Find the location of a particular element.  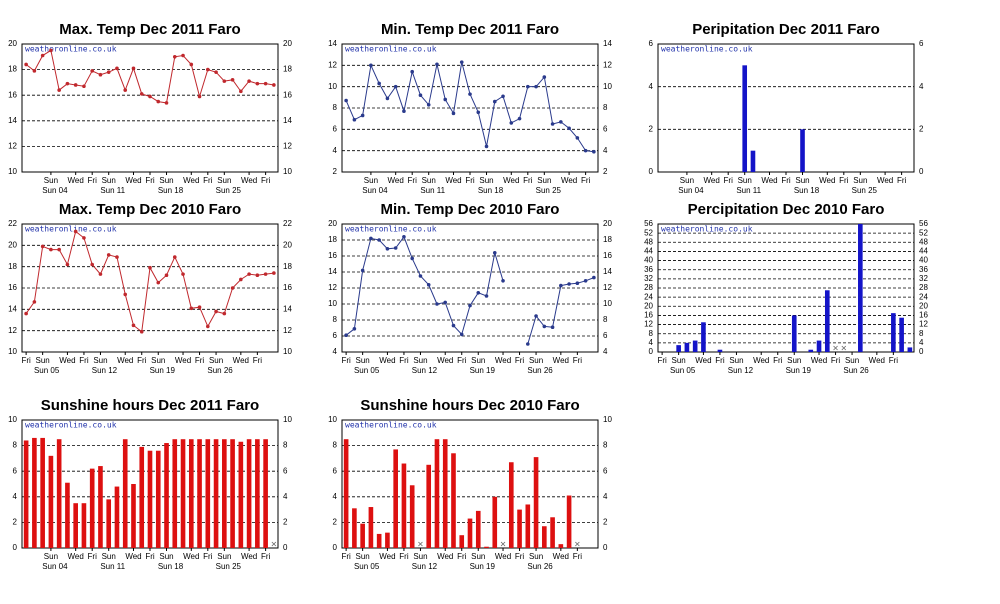

y2-tick-label: 6 is located at coordinates (605, 128).